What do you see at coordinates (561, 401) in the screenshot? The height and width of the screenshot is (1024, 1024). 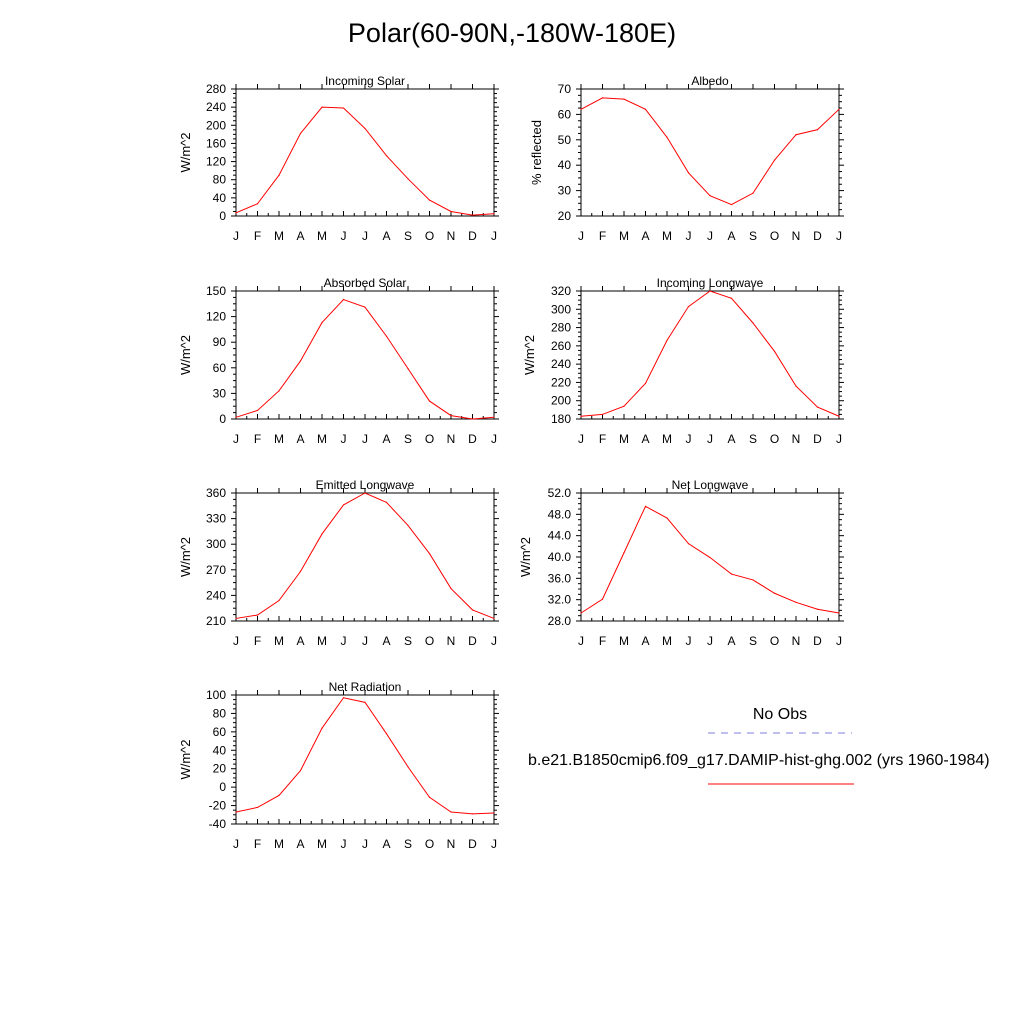 I see `y-tick-label: 200` at bounding box center [561, 401].